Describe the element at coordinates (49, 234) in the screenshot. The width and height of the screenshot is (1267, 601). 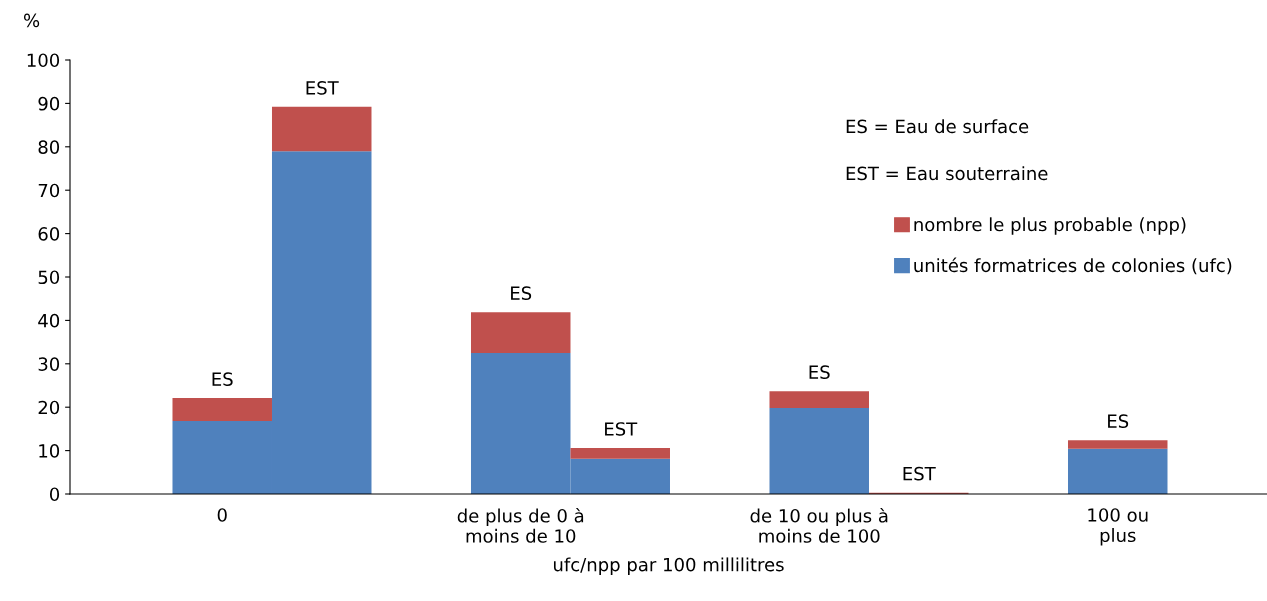
I see `y-tick-label: 60` at that location.